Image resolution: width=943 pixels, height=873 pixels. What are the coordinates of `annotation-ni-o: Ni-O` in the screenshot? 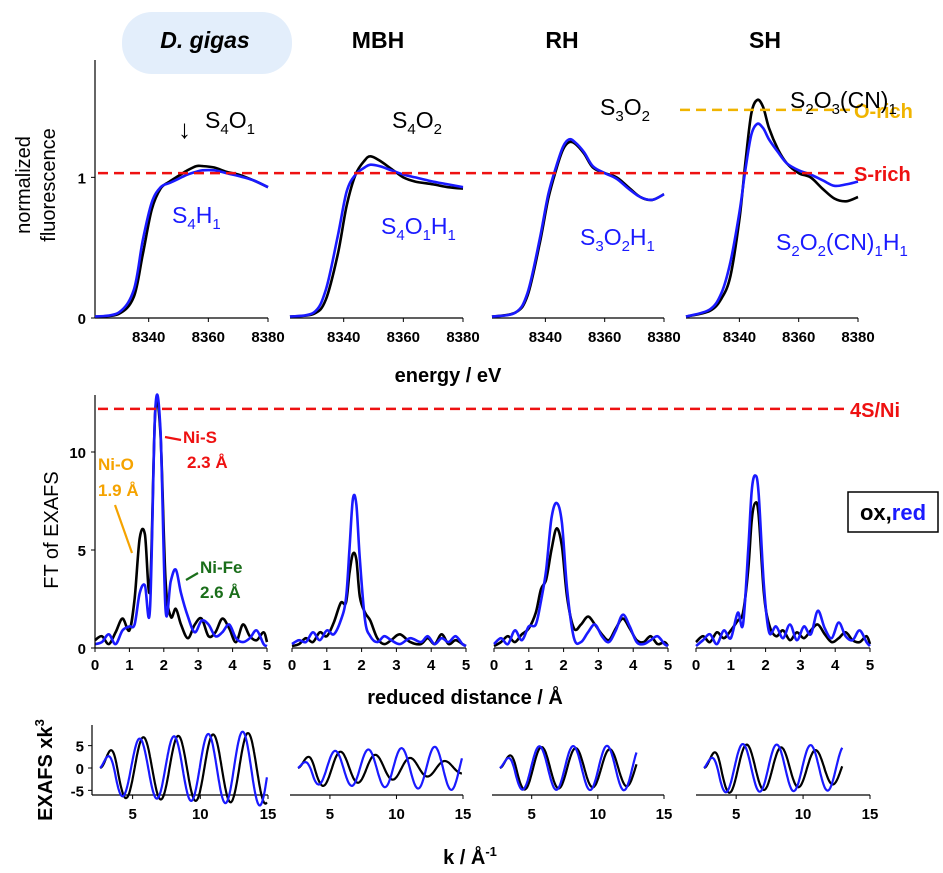 It's located at (116, 464).